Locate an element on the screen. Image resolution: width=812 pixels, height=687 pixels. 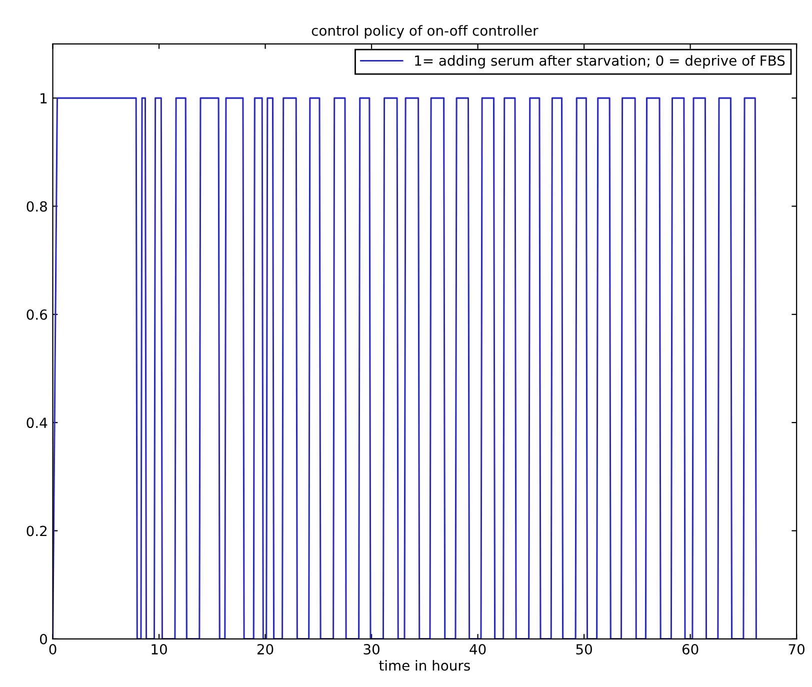
y-tick-label: 0.6 is located at coordinates (37, 314).